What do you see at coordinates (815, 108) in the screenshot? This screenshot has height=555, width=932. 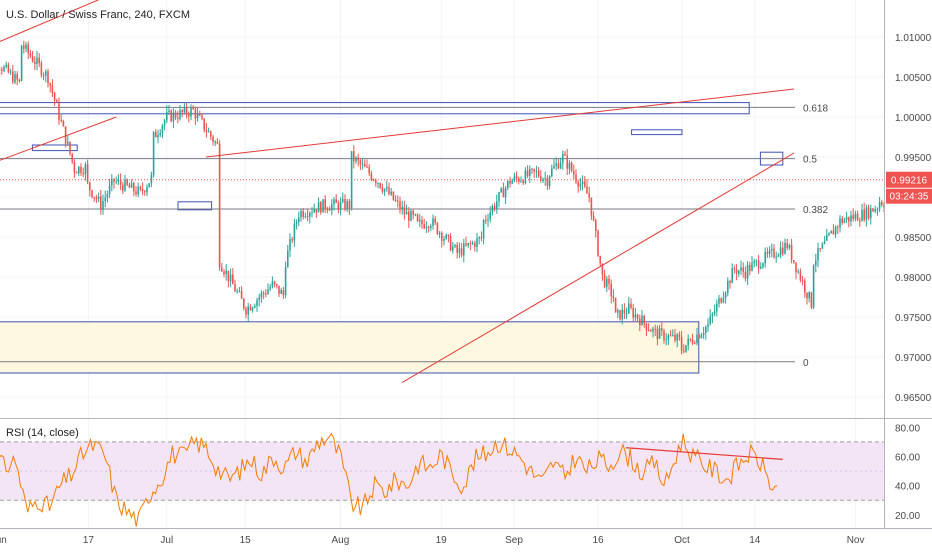 I see `fib-level-label: 0.618` at bounding box center [815, 108].